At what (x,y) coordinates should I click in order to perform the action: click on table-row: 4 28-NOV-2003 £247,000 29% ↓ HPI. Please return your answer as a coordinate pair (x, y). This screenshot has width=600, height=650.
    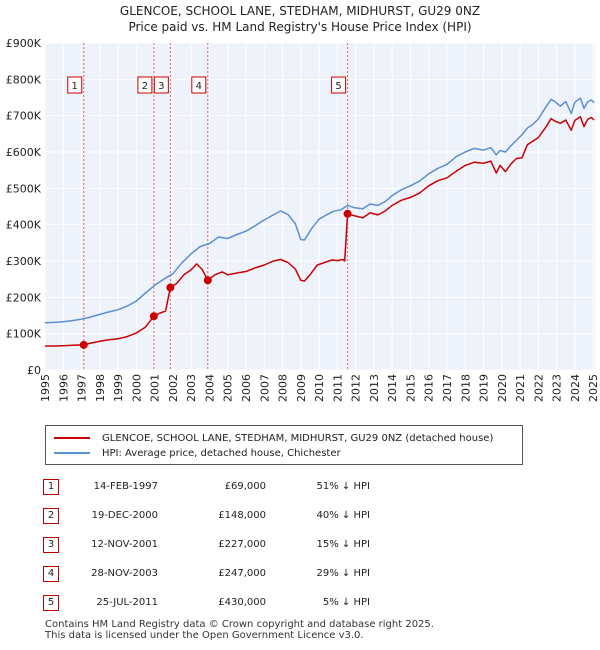
    Looking at the image, I should click on (300, 575).